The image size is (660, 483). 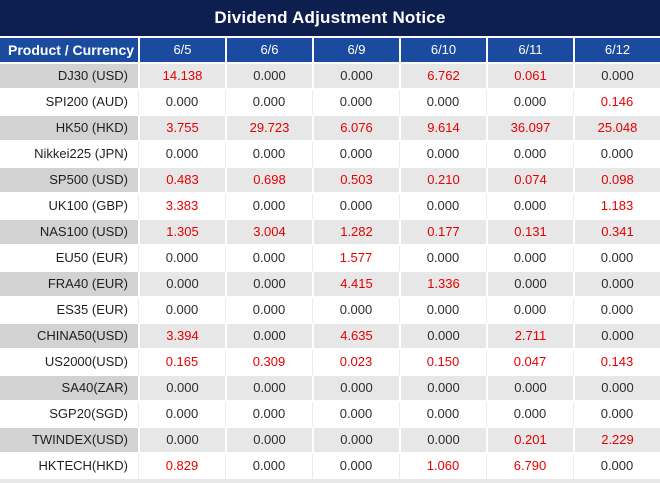 What do you see at coordinates (268, 233) in the screenshot?
I see `adjustment-value: 3.004` at bounding box center [268, 233].